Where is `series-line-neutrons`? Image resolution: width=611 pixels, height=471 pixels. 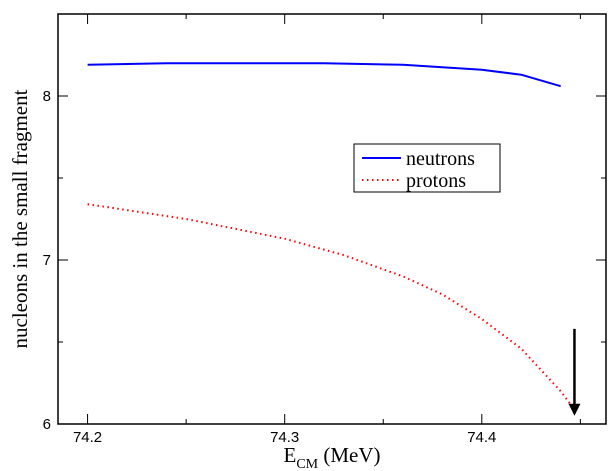 series-line-neutrons is located at coordinates (324, 75).